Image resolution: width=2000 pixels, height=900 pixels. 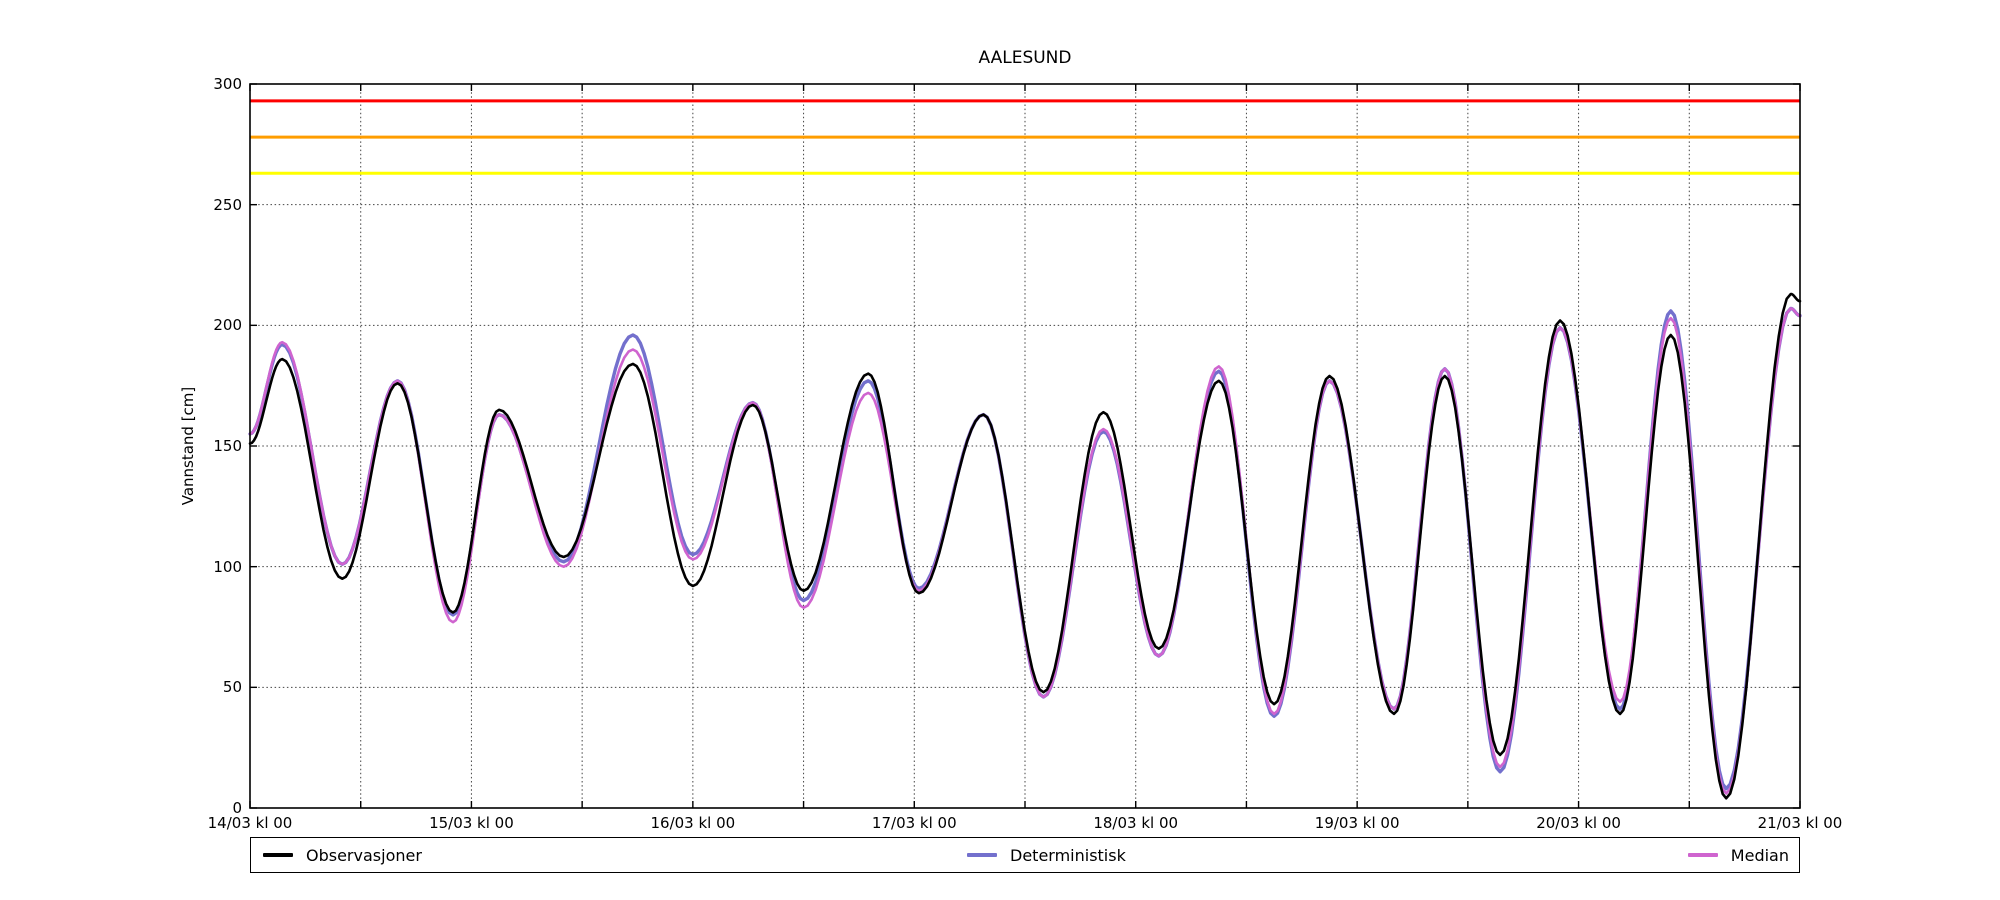 I want to click on legend-item-median: Median, so click(x=1738, y=855).